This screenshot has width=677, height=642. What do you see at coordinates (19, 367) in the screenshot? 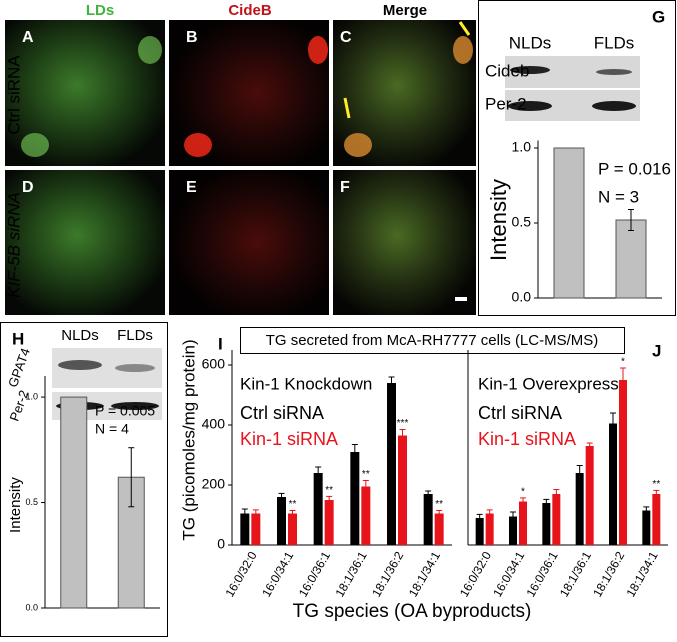
I see `row-label: GPAT4` at bounding box center [19, 367].